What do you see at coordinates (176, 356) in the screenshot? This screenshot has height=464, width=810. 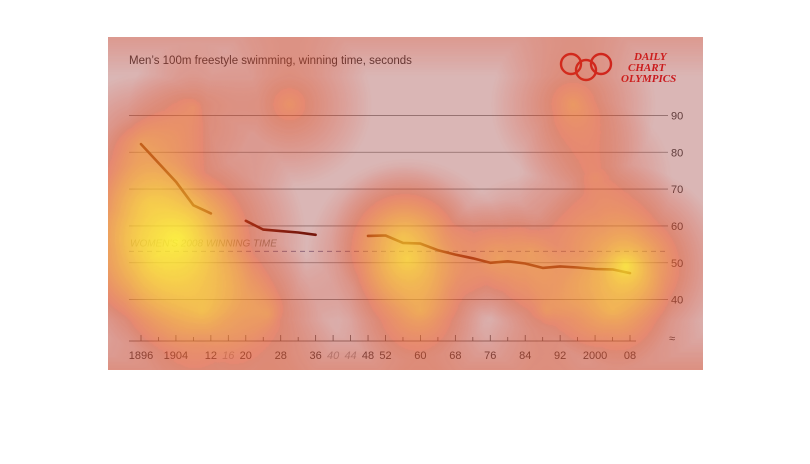 I see `x-tick-label-1904: 1904` at bounding box center [176, 356].